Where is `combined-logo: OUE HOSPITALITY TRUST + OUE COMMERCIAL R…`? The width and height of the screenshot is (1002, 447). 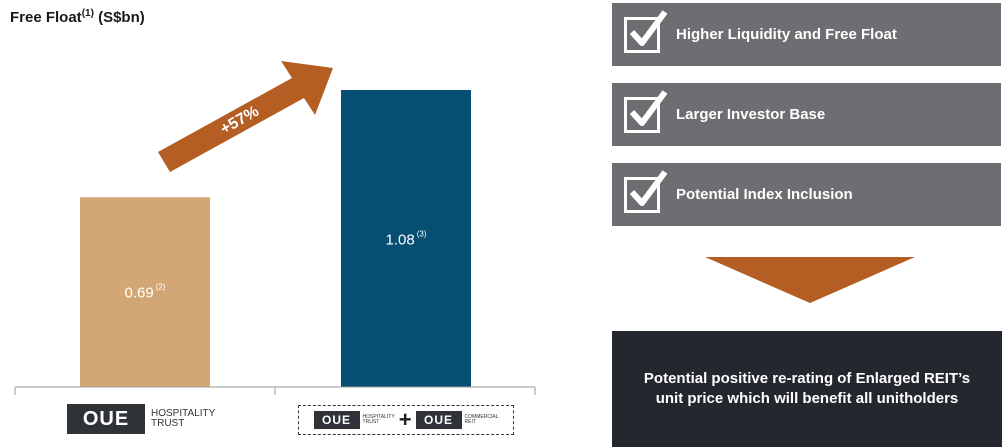
combined-logo: OUE HOSPITALITY TRUST + OUE COMMERCIAL R… is located at coordinates (406, 420).